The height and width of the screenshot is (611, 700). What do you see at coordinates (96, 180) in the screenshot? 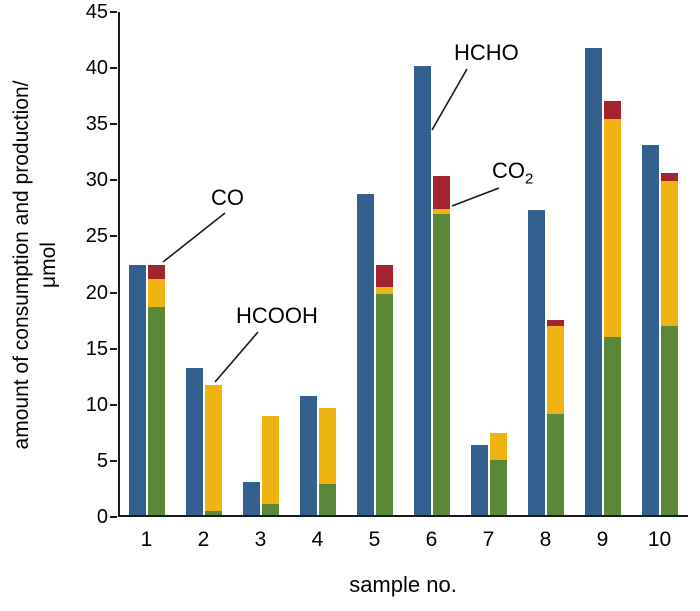
I see `y-tick-label: 30` at bounding box center [96, 180].